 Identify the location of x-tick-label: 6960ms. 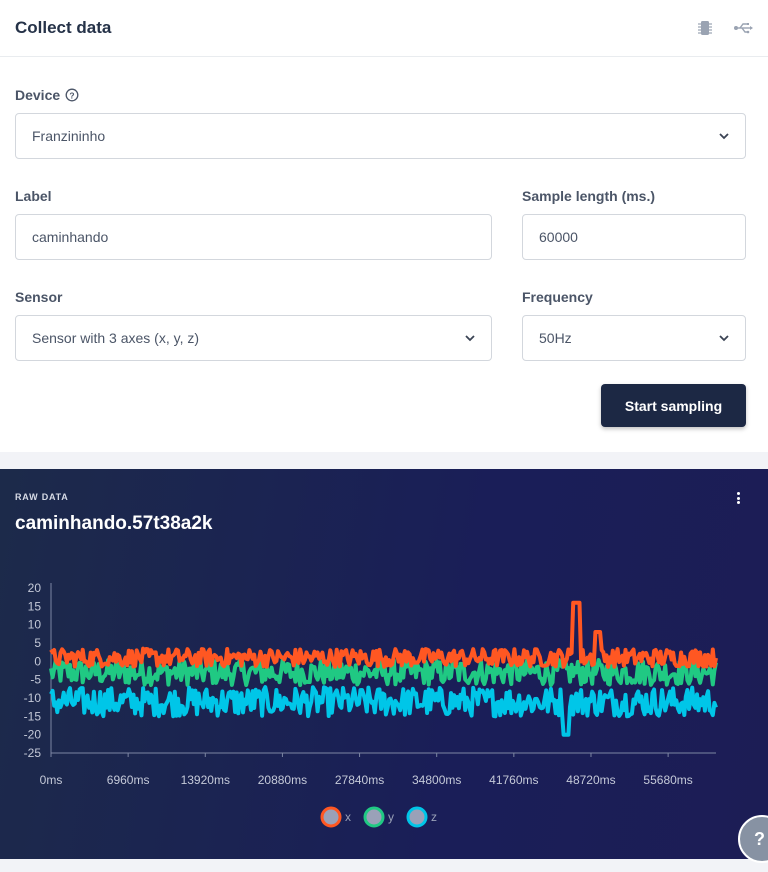
(128, 780).